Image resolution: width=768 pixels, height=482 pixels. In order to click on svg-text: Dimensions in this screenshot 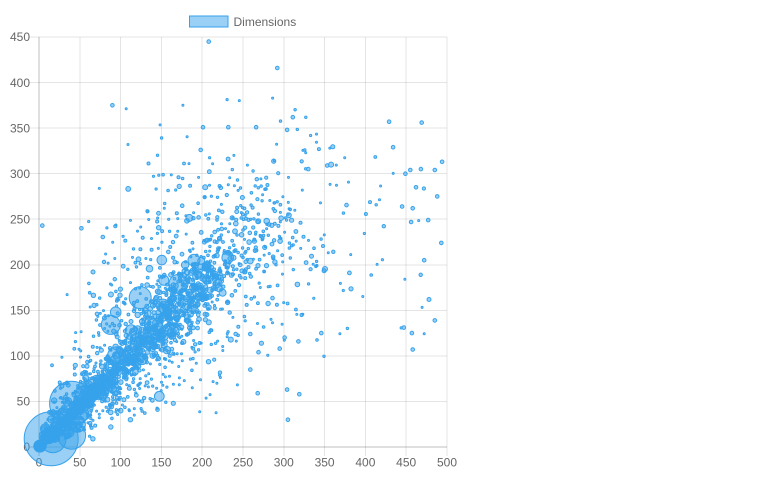, I will do `click(265, 22)`.